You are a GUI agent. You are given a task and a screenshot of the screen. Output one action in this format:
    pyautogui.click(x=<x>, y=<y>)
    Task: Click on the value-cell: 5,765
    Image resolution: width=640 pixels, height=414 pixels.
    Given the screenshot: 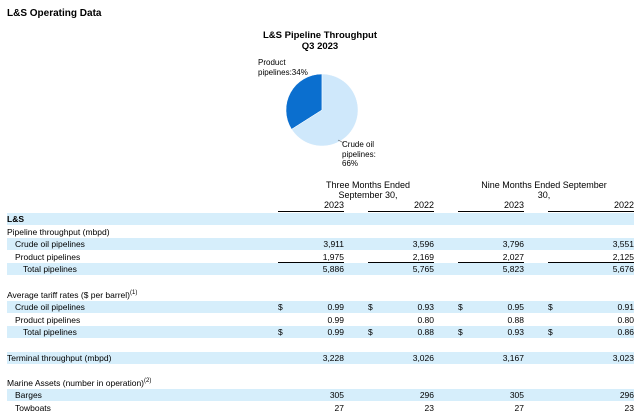 What is the action you would take?
    pyautogui.click(x=423, y=269)
    